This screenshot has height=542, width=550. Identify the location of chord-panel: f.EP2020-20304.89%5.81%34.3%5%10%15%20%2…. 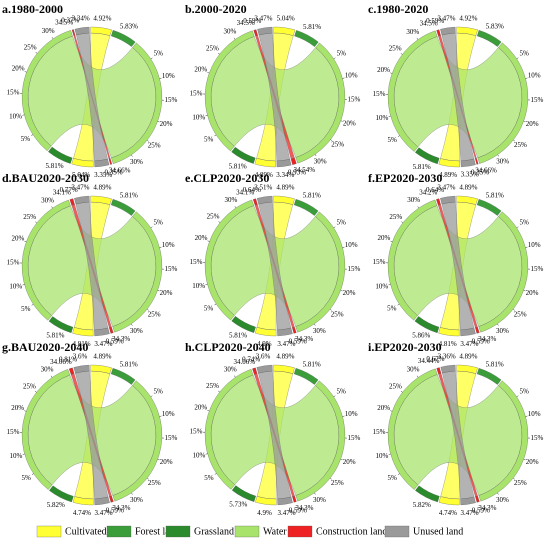
(456, 259).